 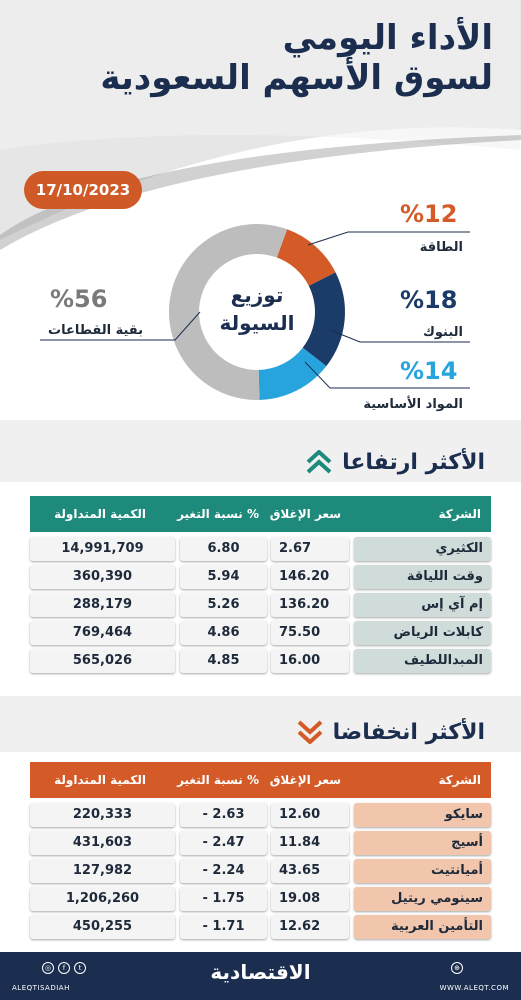 I want to click on company-name: سينومي ريتيل, so click(x=422, y=899).